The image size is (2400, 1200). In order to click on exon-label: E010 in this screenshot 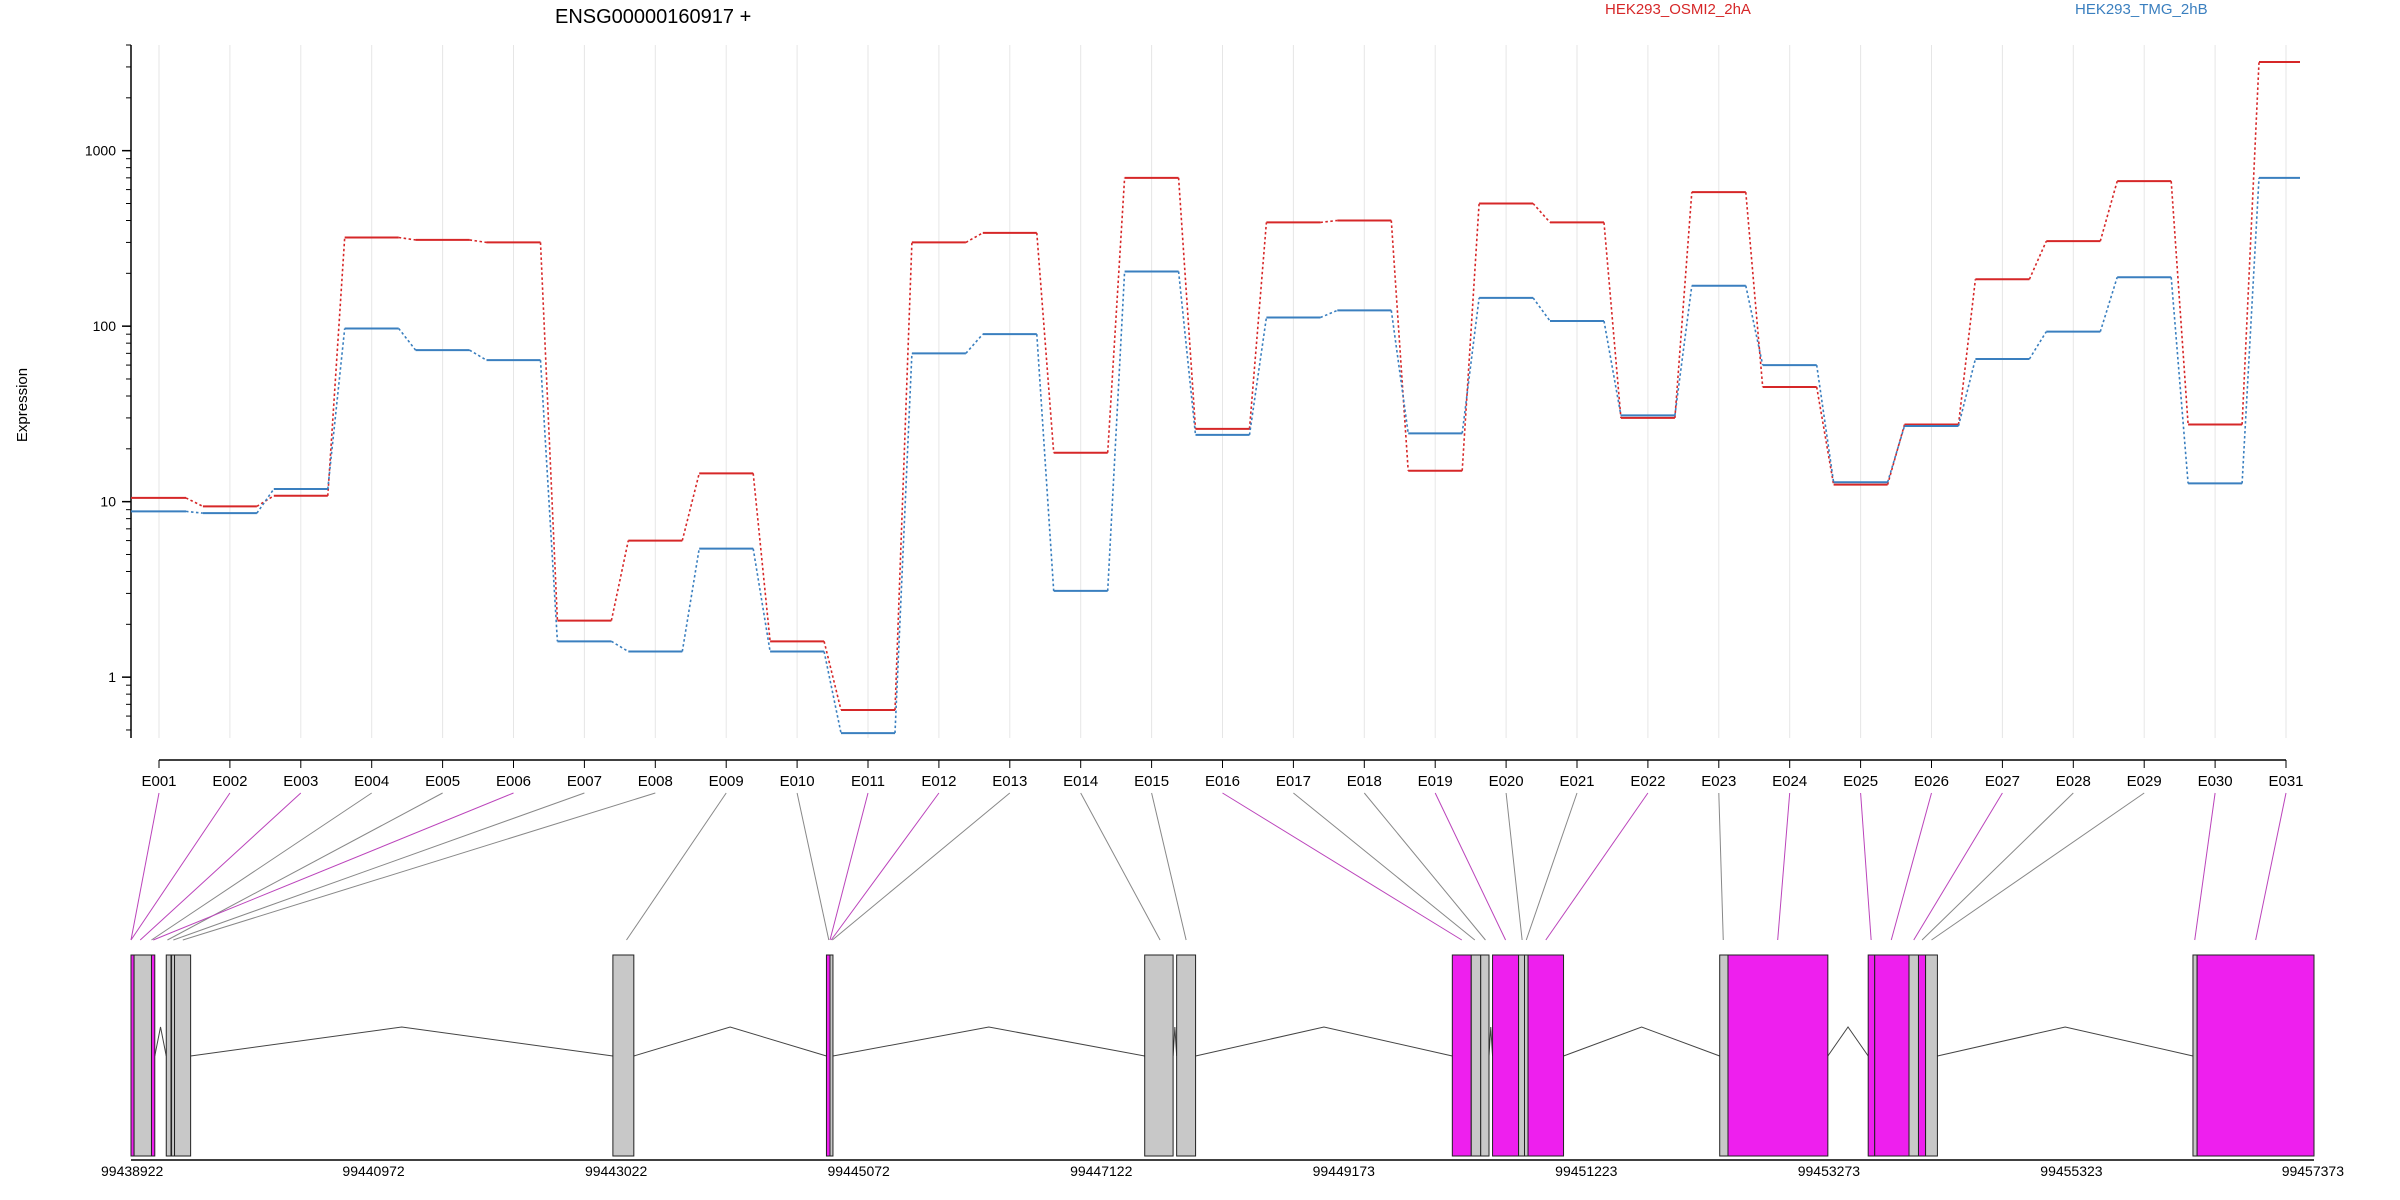, I will do `click(797, 781)`.